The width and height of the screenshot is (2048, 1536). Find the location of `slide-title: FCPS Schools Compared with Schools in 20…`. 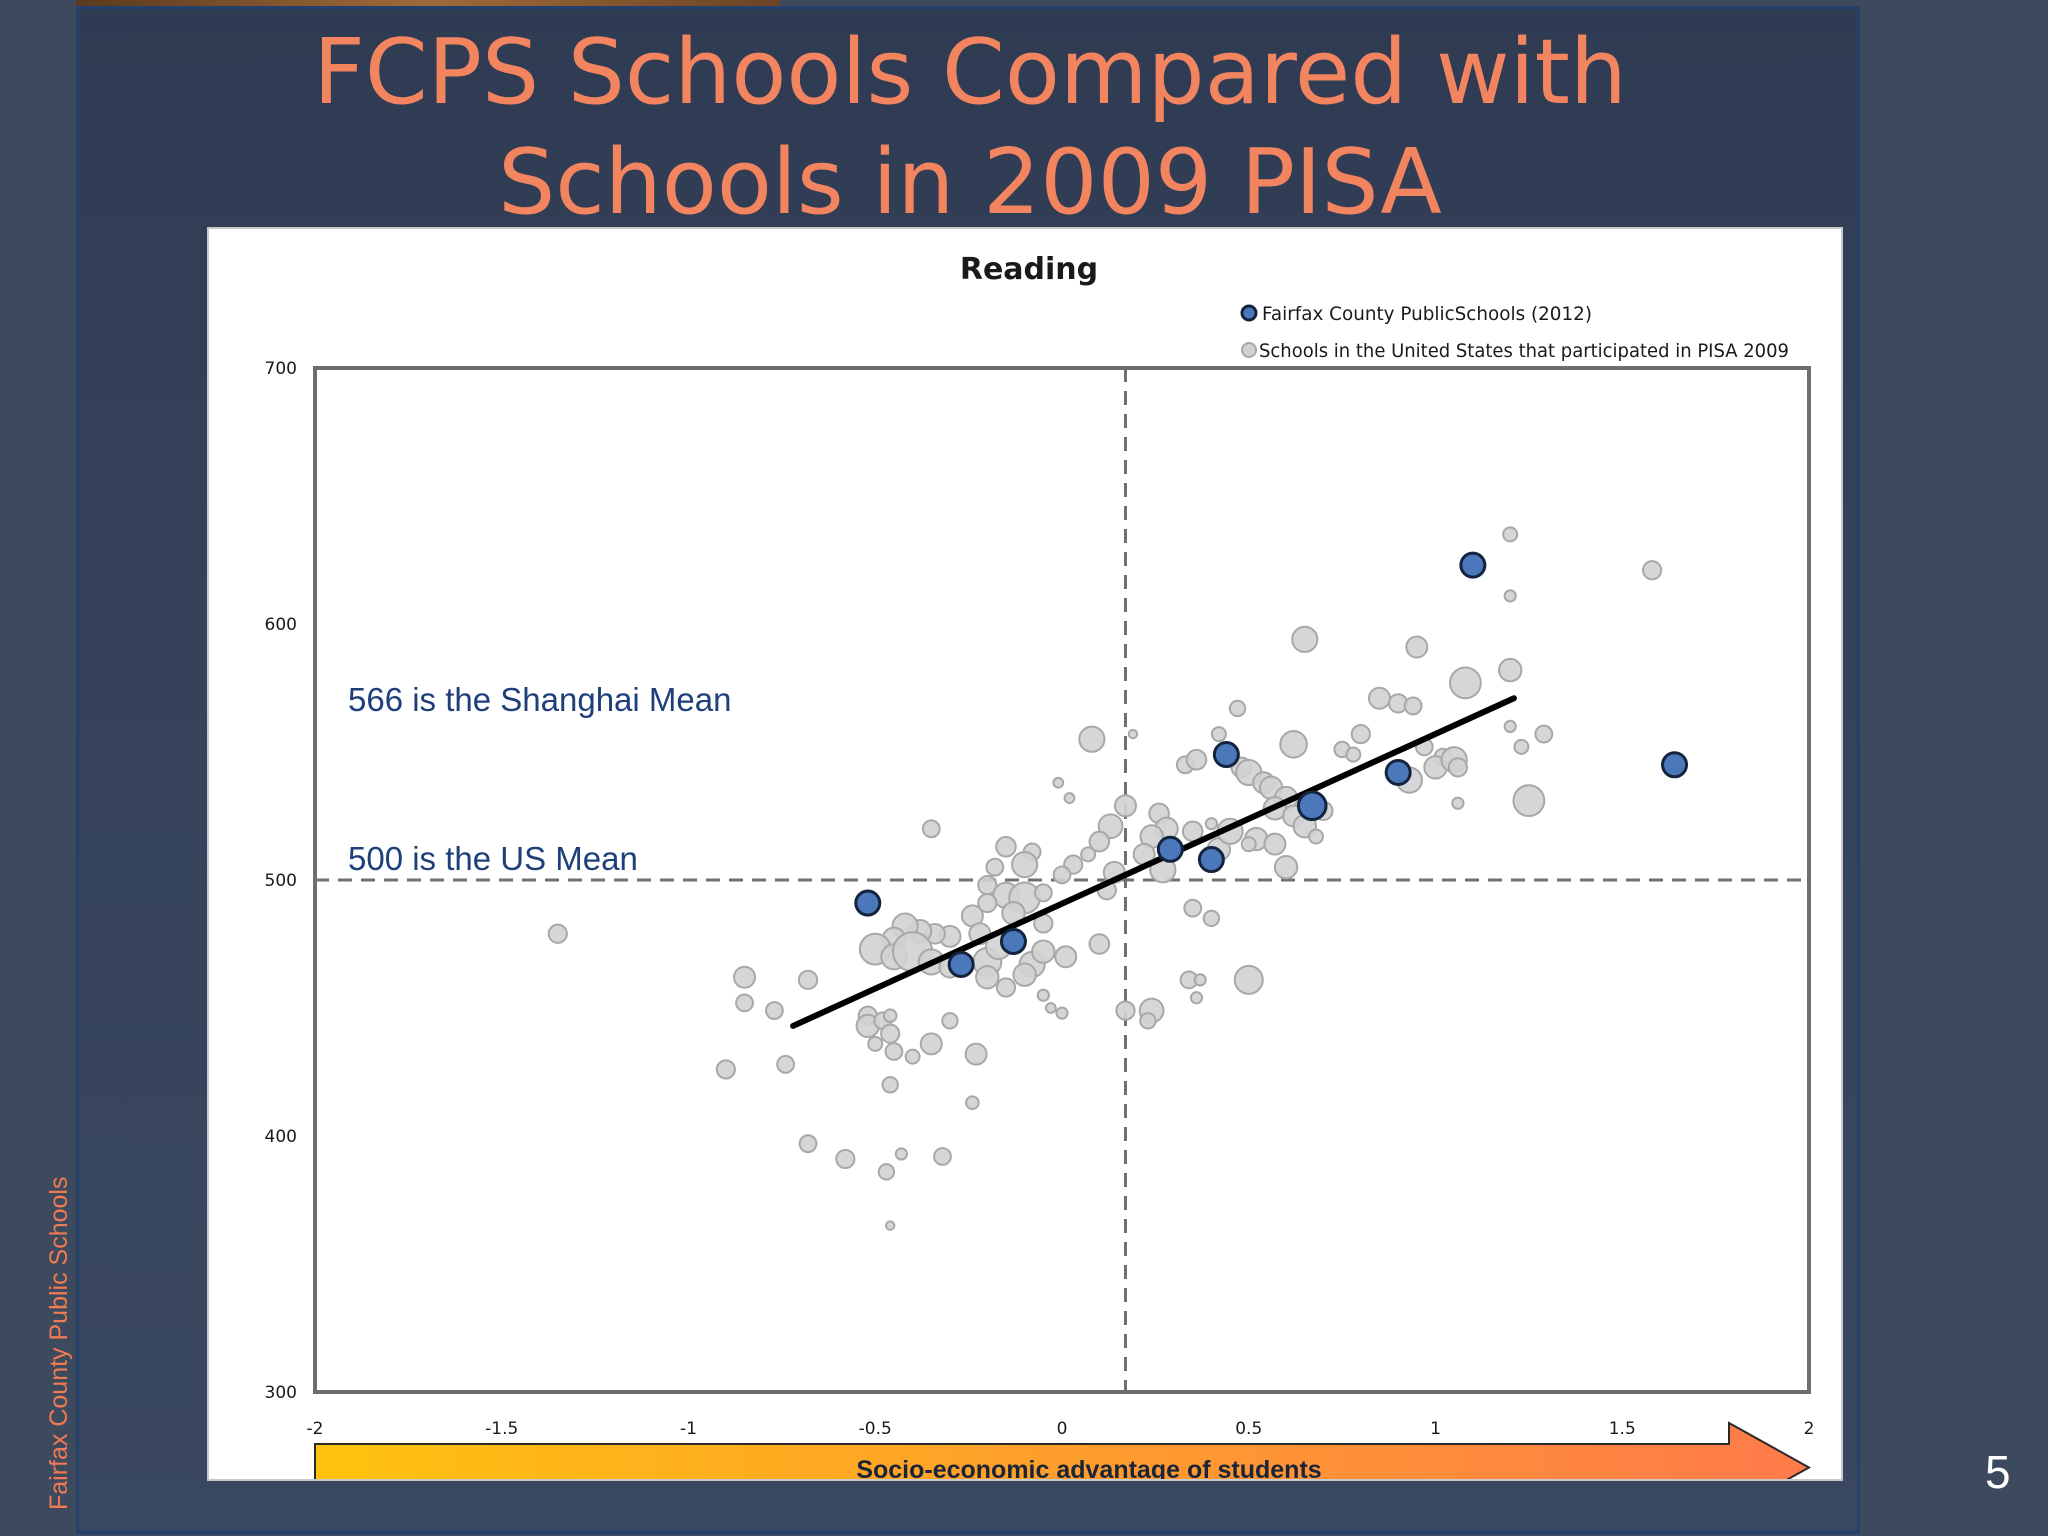

slide-title: FCPS Schools Compared with Schools in 20… is located at coordinates (970, 128).